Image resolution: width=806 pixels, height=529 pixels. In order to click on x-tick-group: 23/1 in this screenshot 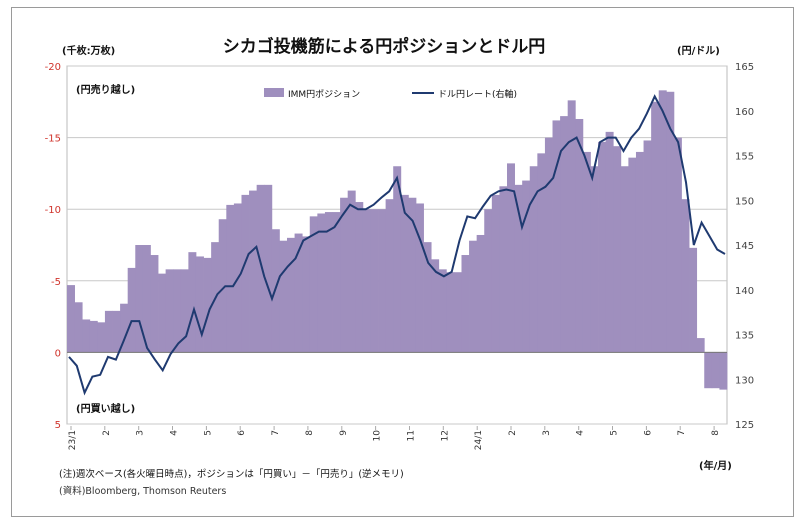, I will do `click(73, 438)`.